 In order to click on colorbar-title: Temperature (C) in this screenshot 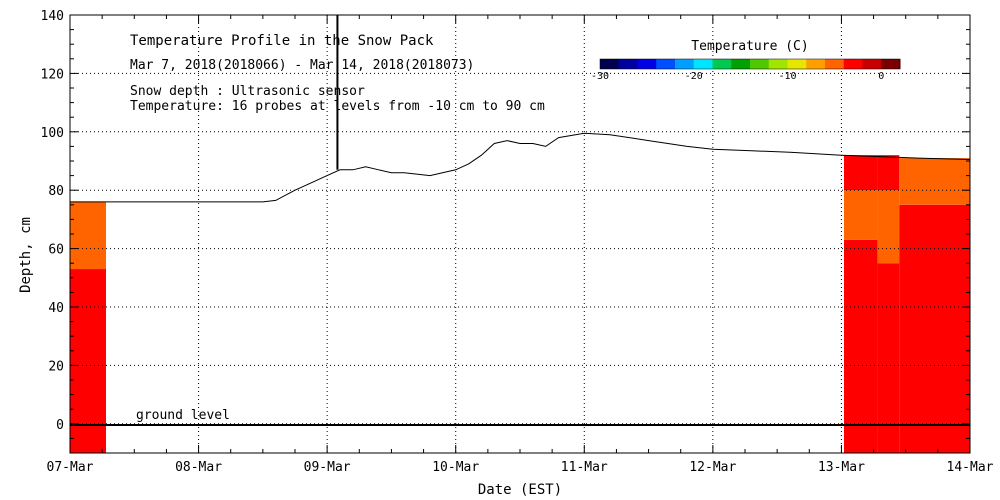, I will do `click(749, 46)`.